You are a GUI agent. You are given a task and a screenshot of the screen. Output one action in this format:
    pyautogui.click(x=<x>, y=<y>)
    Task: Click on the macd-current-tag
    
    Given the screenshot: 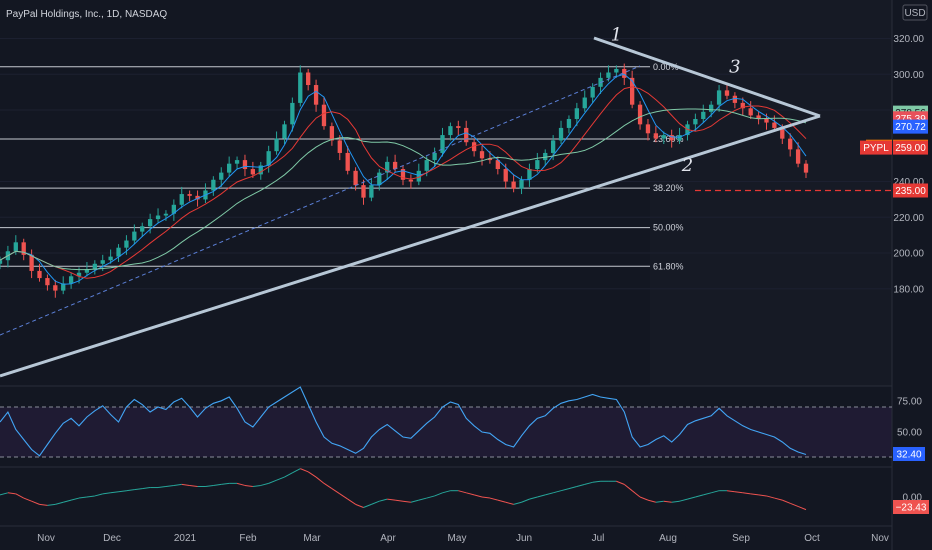 What is the action you would take?
    pyautogui.click(x=911, y=507)
    